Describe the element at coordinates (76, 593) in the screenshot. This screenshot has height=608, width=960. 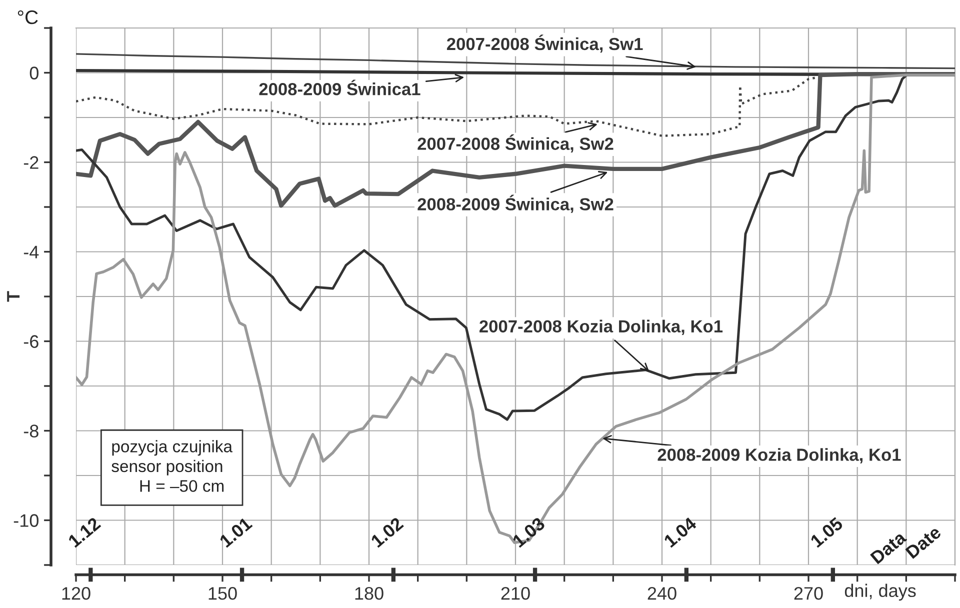
I see `x-tick-label: 120` at that location.